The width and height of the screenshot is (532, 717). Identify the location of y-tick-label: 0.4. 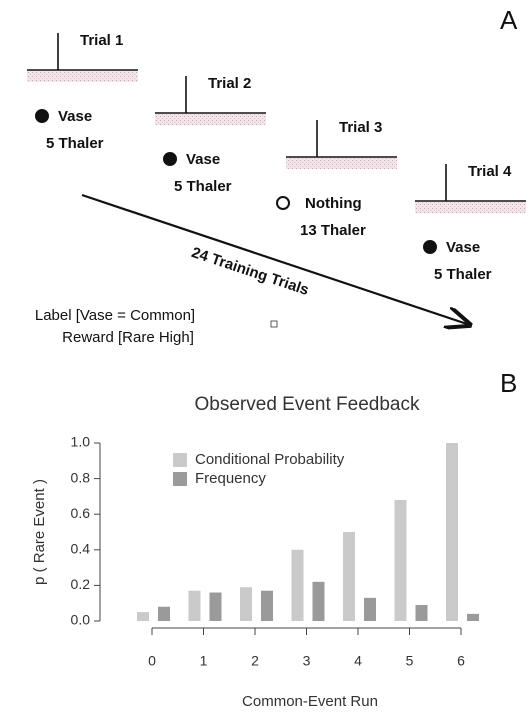
(81, 549).